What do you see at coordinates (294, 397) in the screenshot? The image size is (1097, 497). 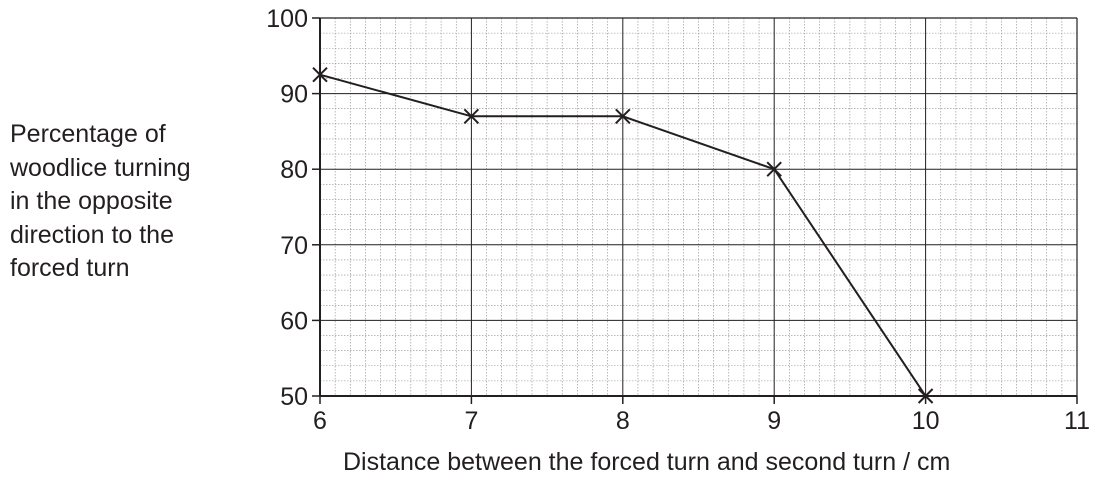 I see `y-tick-label: 50` at bounding box center [294, 397].